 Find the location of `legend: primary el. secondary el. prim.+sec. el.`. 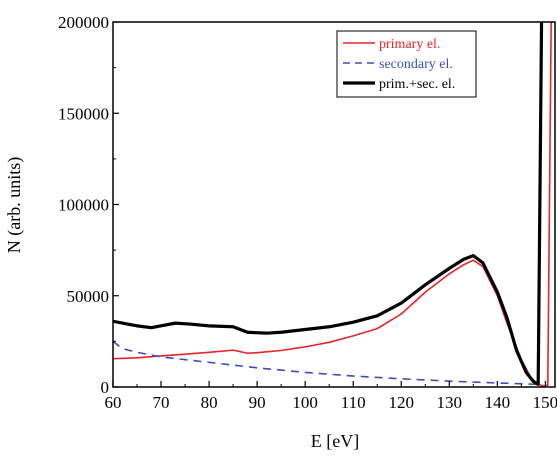

legend: primary el. secondary el. prim.+sec. el. is located at coordinates (406, 64).